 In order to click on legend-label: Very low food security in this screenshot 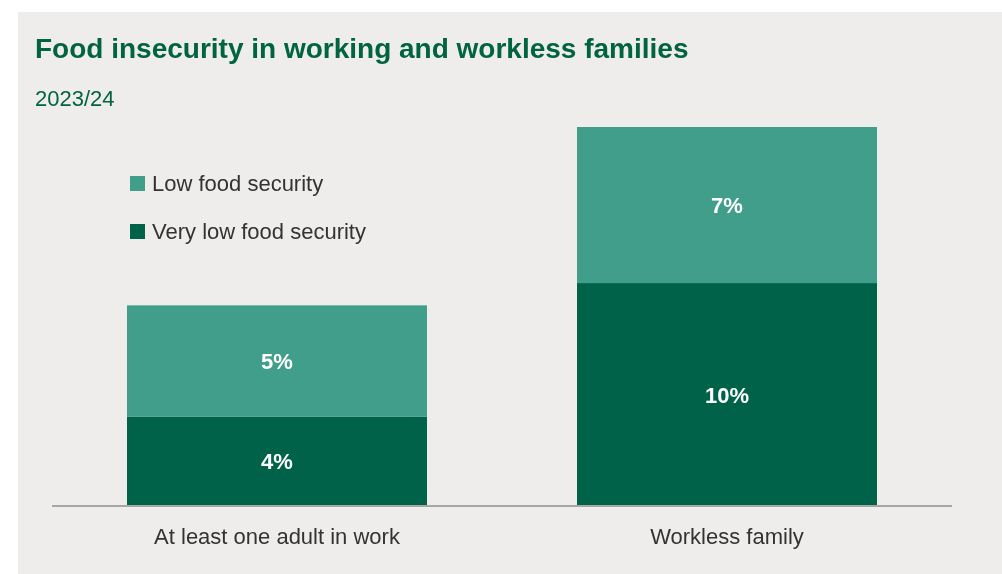, I will do `click(259, 231)`.